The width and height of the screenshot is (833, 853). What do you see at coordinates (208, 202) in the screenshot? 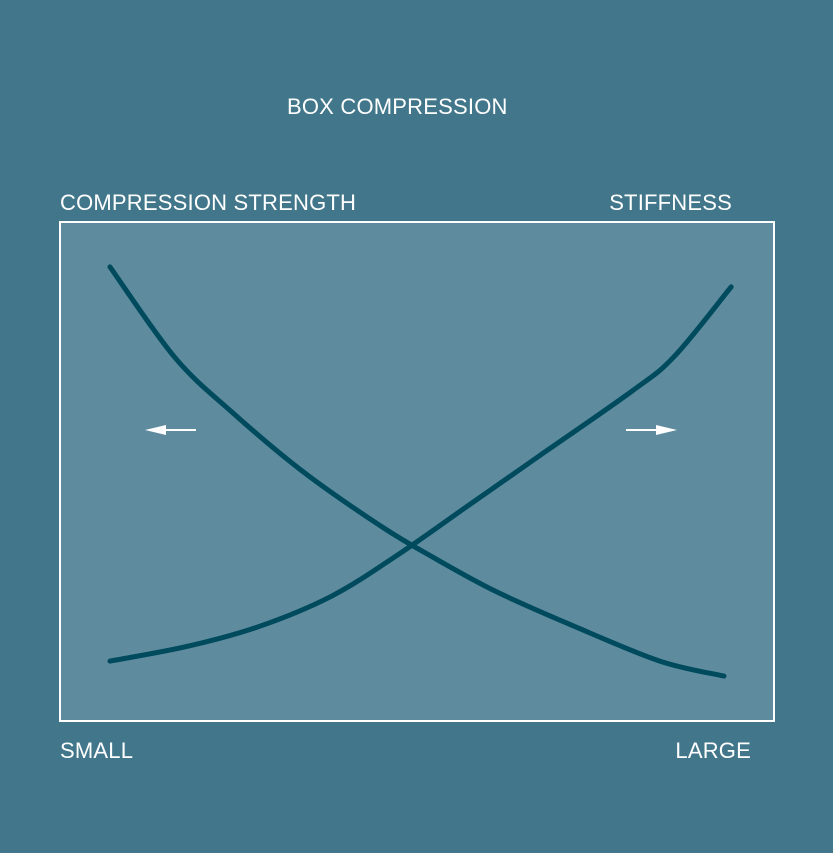
I see `left-axis-label: COMPRESSION STRENGTH` at bounding box center [208, 202].